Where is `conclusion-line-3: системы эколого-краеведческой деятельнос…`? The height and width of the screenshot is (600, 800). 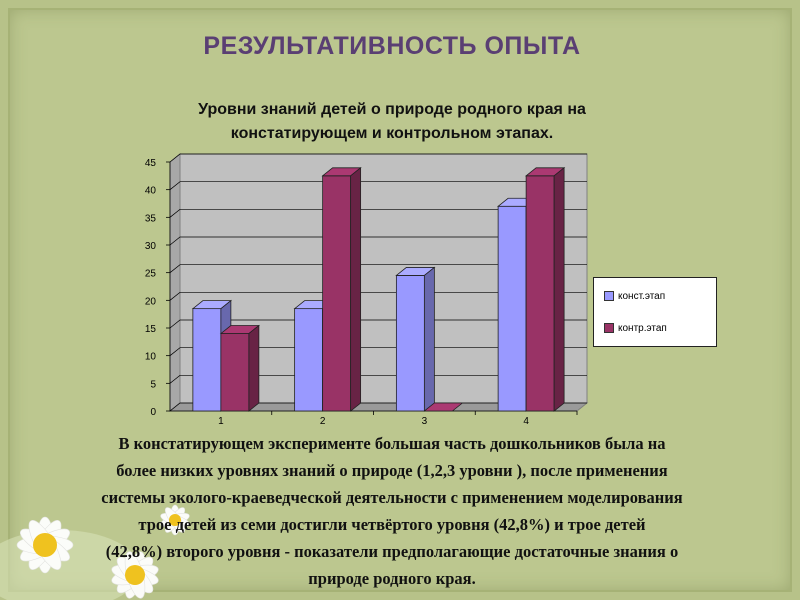
conclusion-line-3: системы эколого-краеведческой деятельнос… is located at coordinates (392, 497).